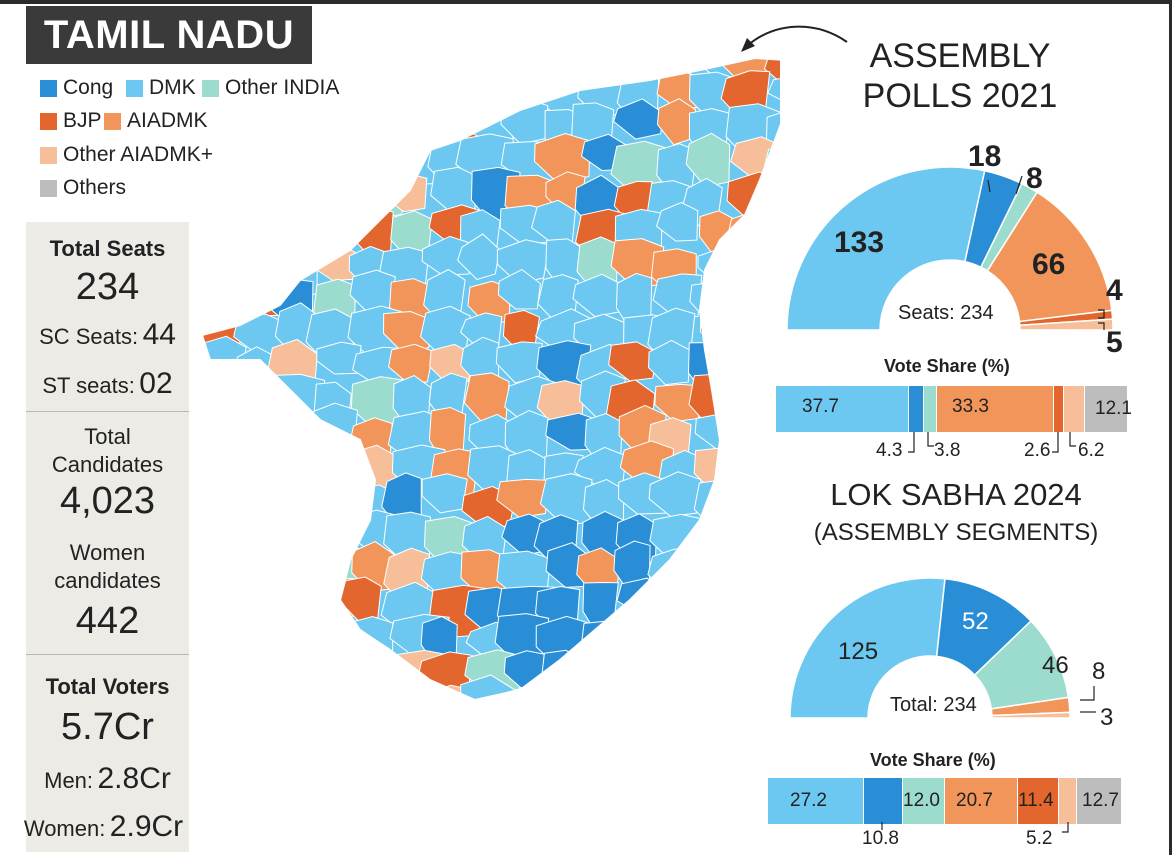  What do you see at coordinates (48, 121) in the screenshot?
I see `legend-swatch-bjp` at bounding box center [48, 121].